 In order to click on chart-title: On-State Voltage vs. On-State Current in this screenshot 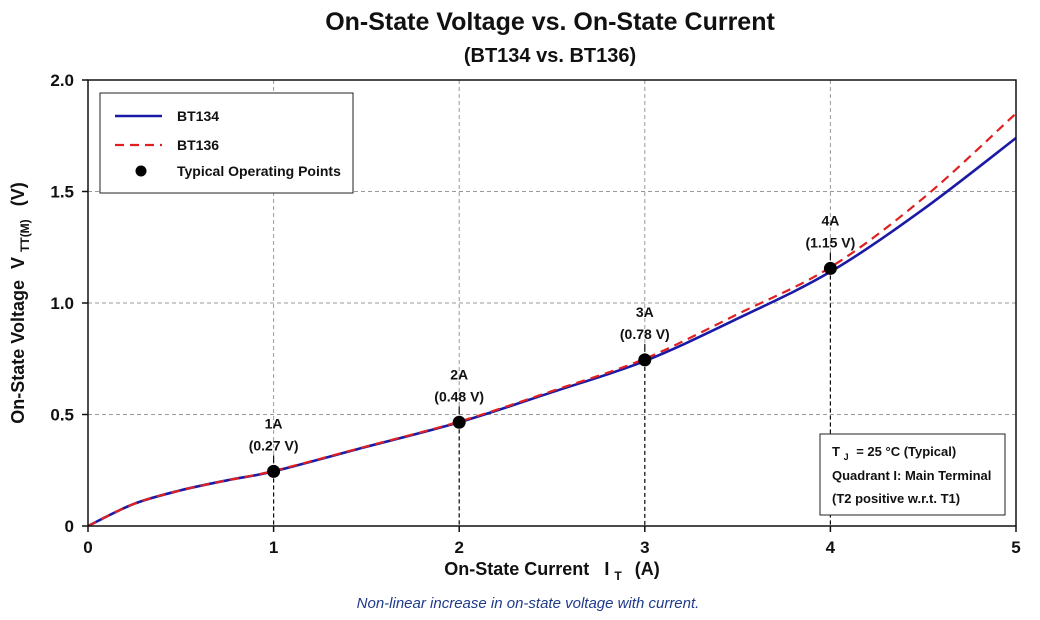, I will do `click(550, 22)`.